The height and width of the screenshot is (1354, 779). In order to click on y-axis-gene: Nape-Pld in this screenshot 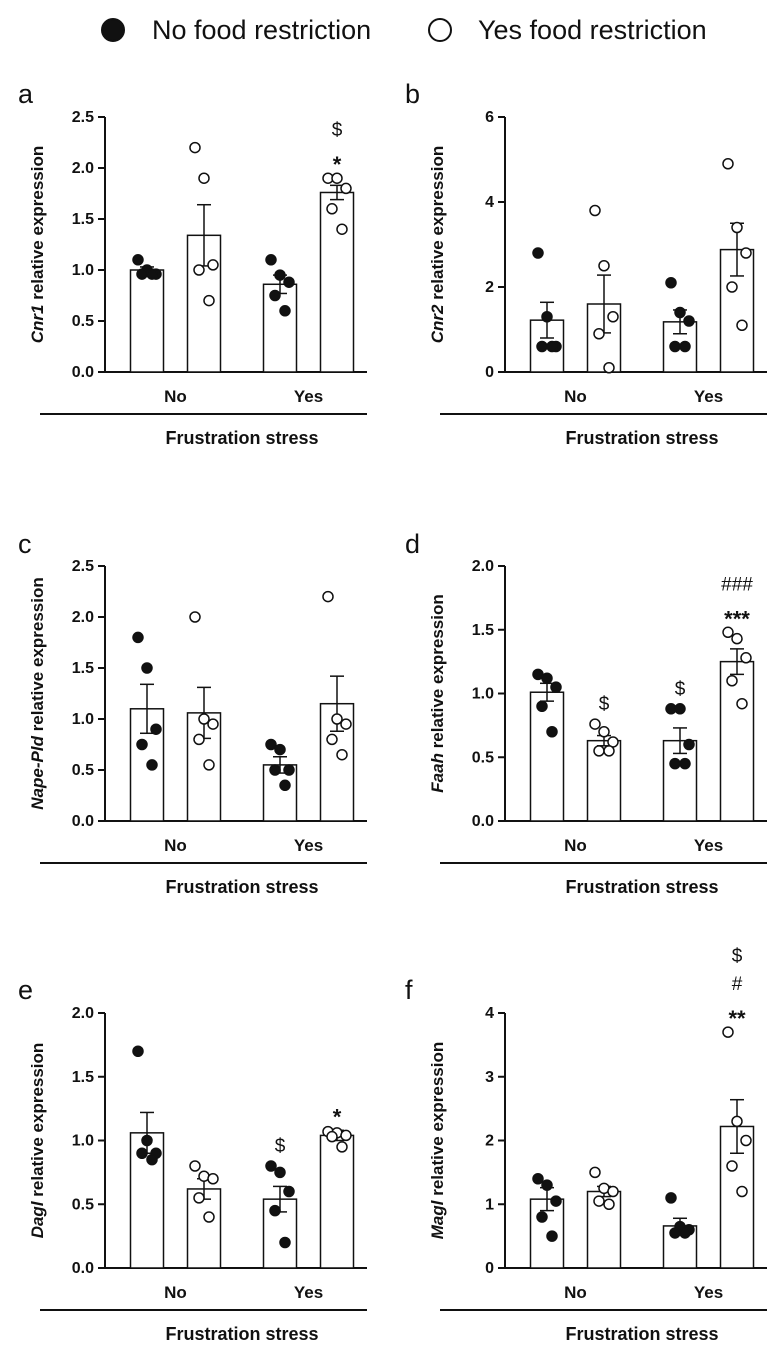, I will do `click(37, 772)`.